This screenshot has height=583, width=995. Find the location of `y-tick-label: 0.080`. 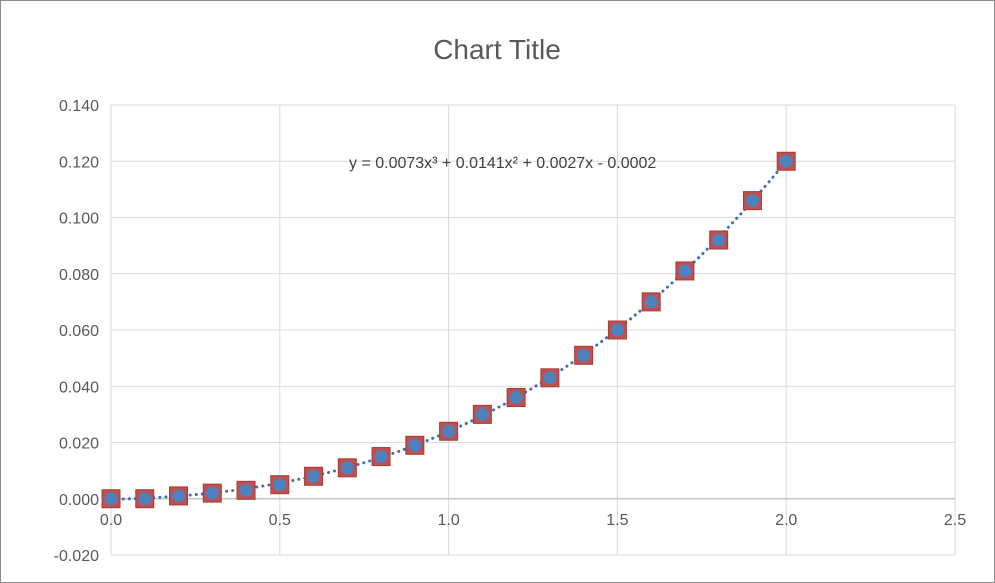

y-tick-label: 0.080 is located at coordinates (79, 275).